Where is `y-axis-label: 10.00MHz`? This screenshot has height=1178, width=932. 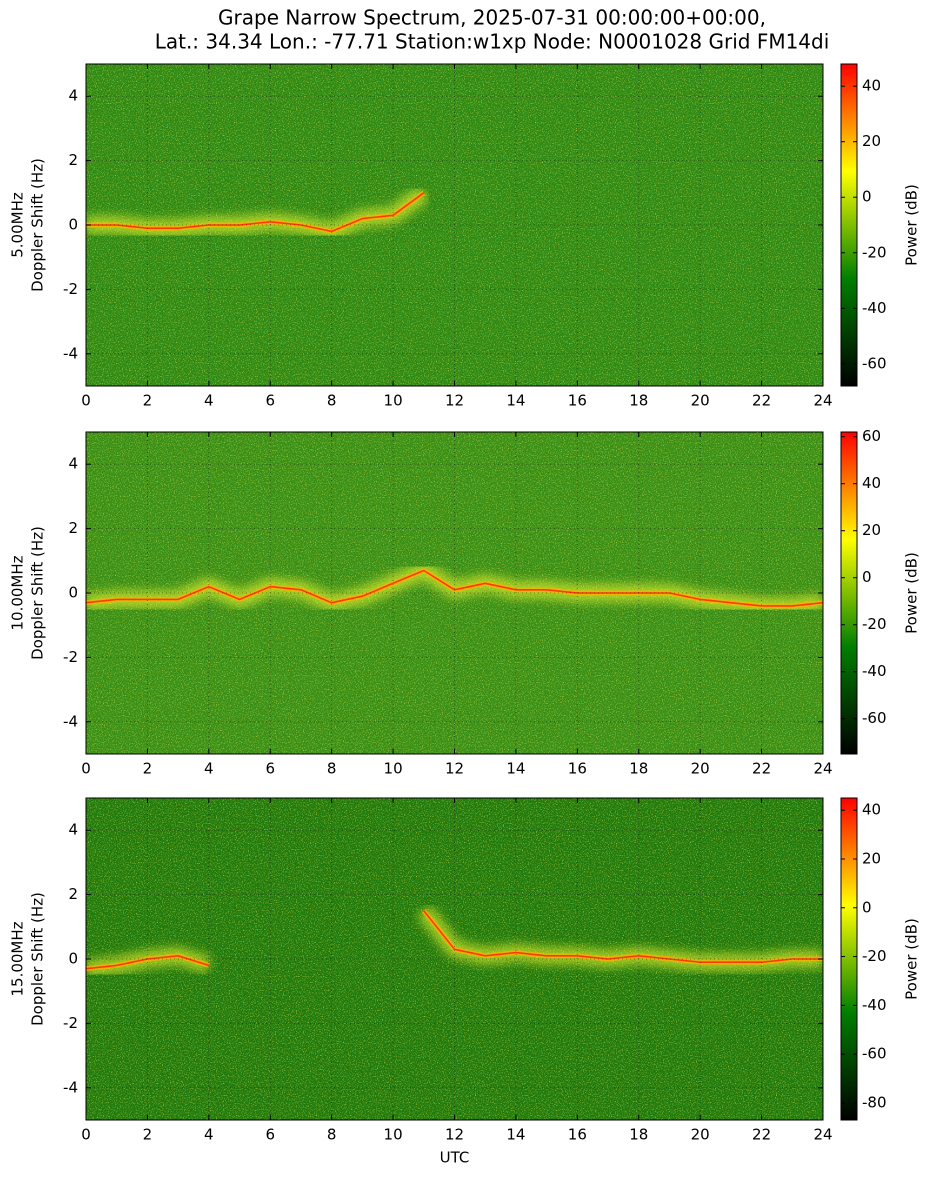
y-axis-label: 10.00MHz is located at coordinates (18, 592).